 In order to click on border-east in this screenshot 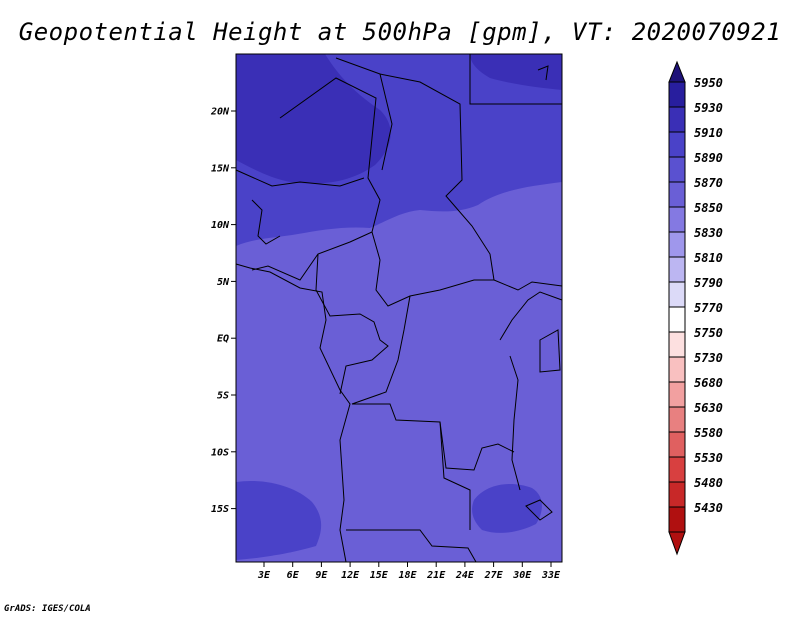, I will do `click(449, 174)`.